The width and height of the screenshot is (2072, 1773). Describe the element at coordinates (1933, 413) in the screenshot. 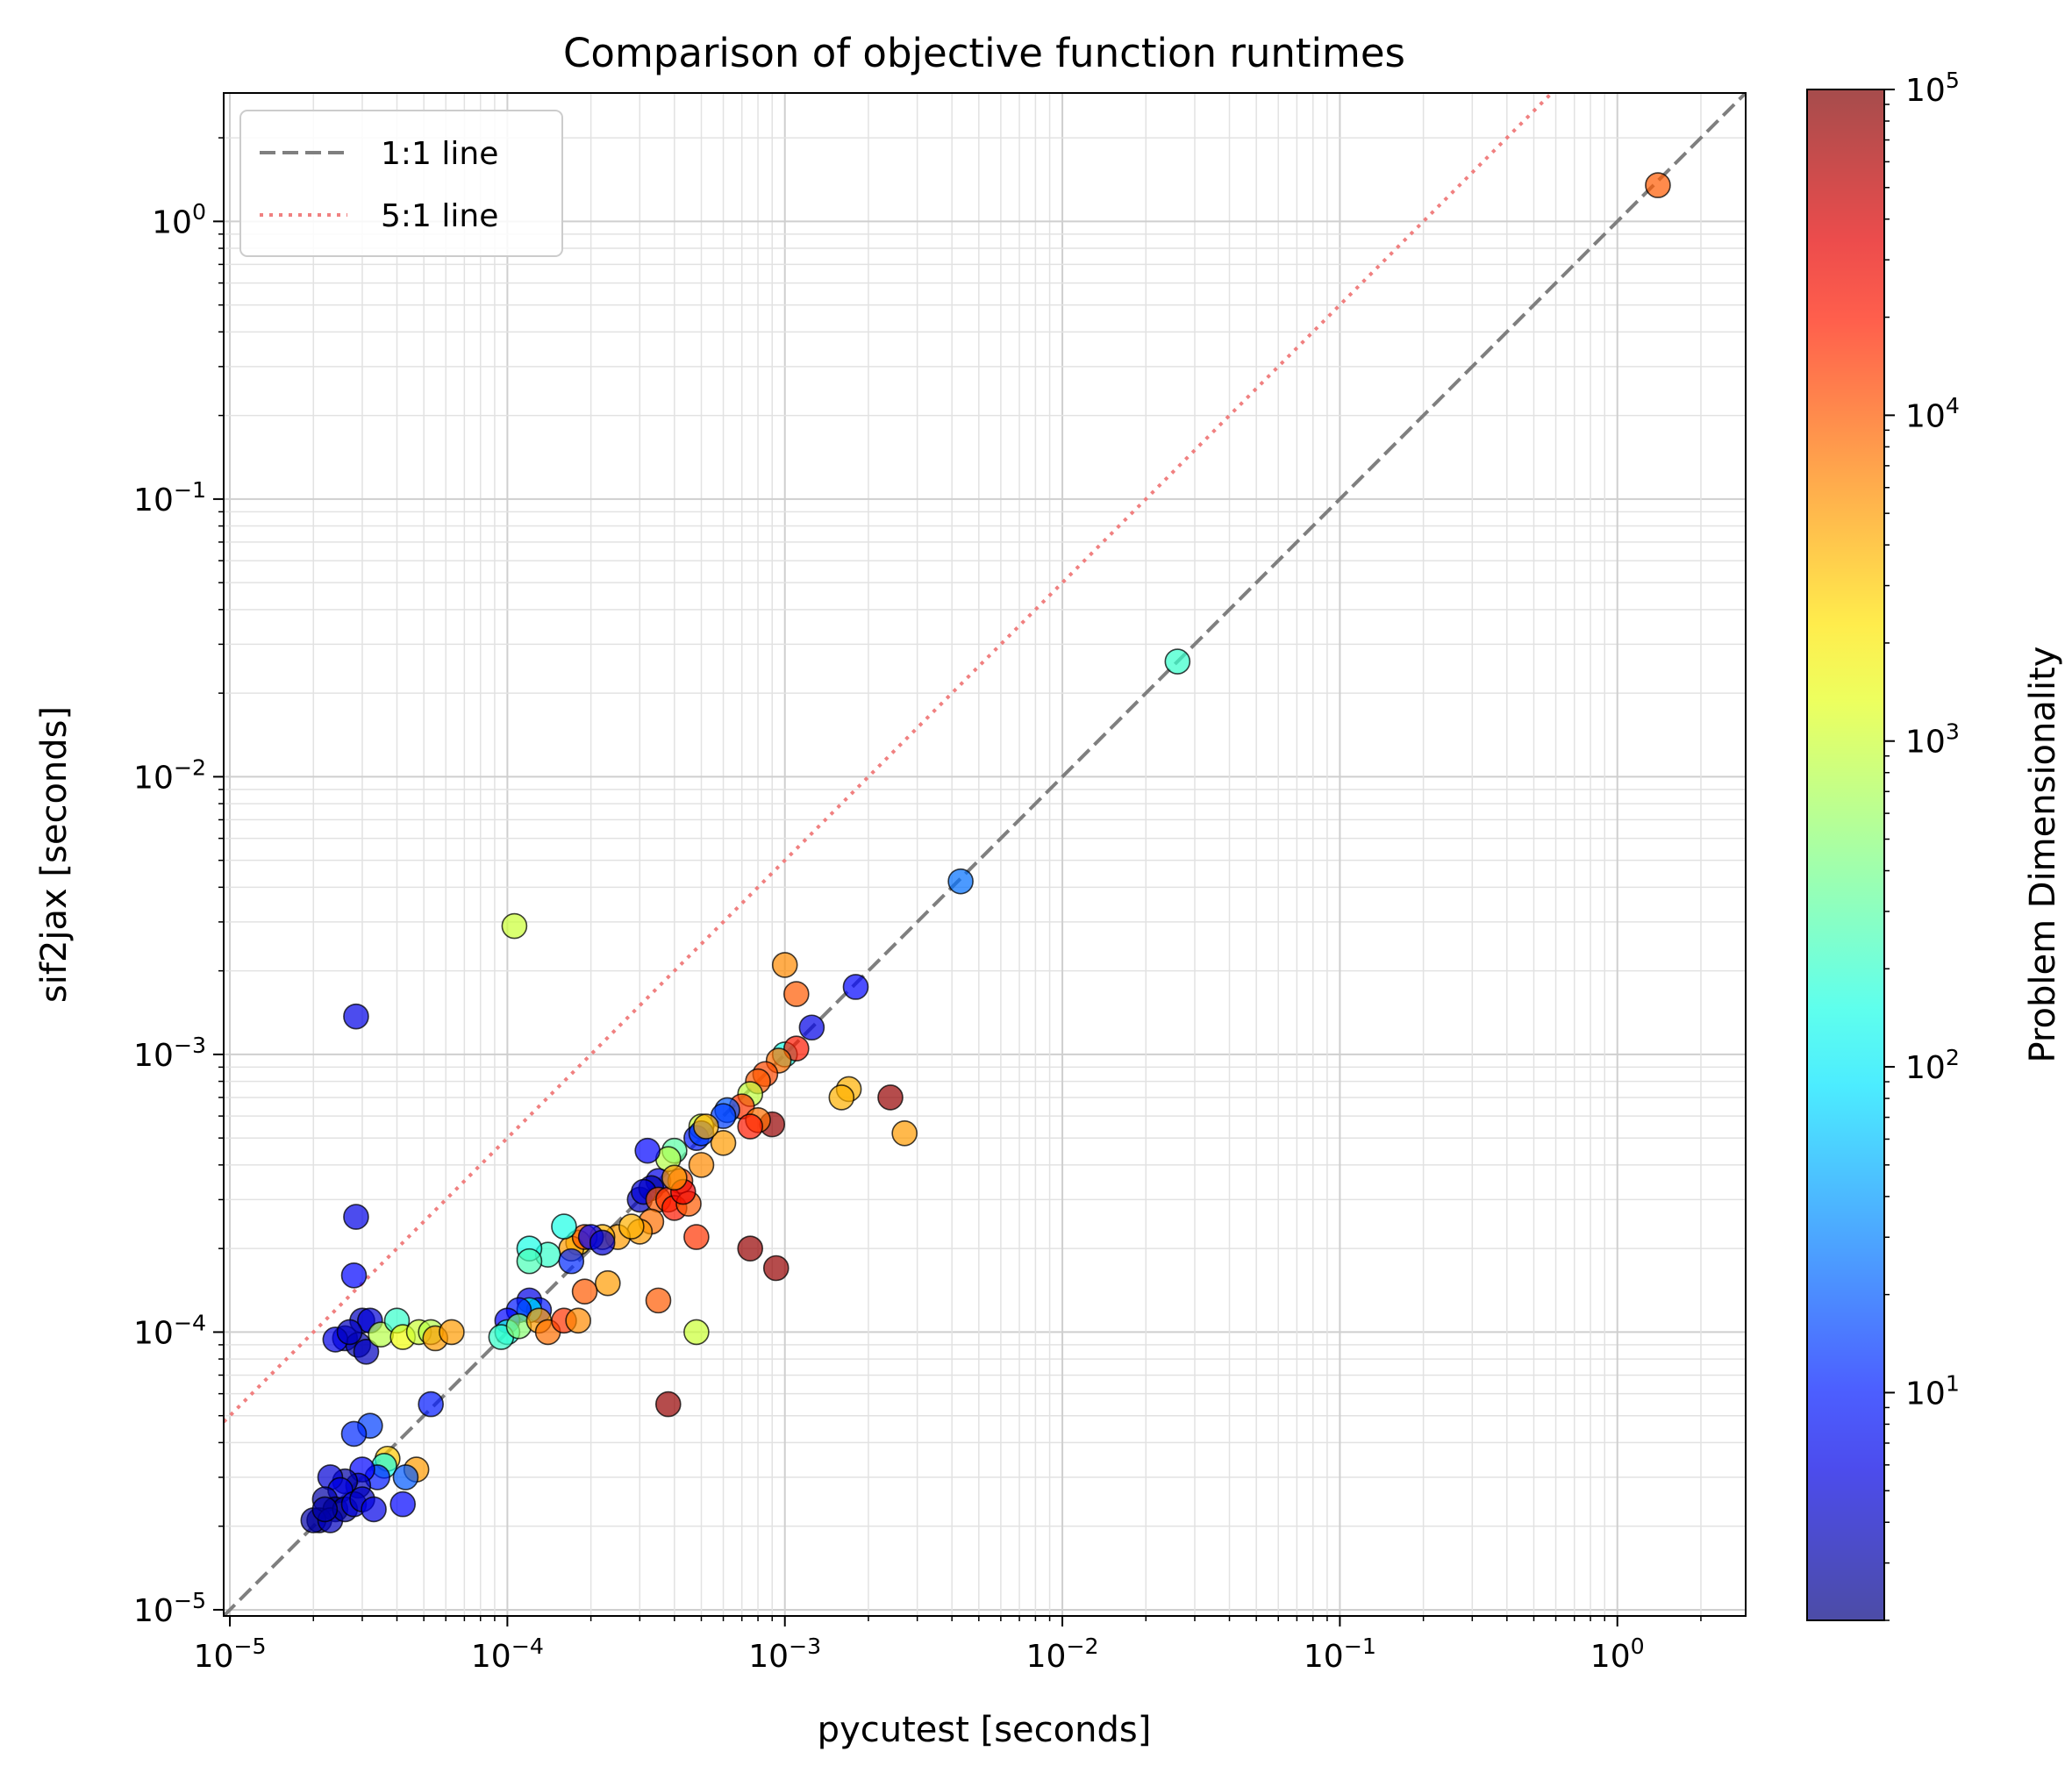

I see `colorbar-tick-label: 104` at that location.